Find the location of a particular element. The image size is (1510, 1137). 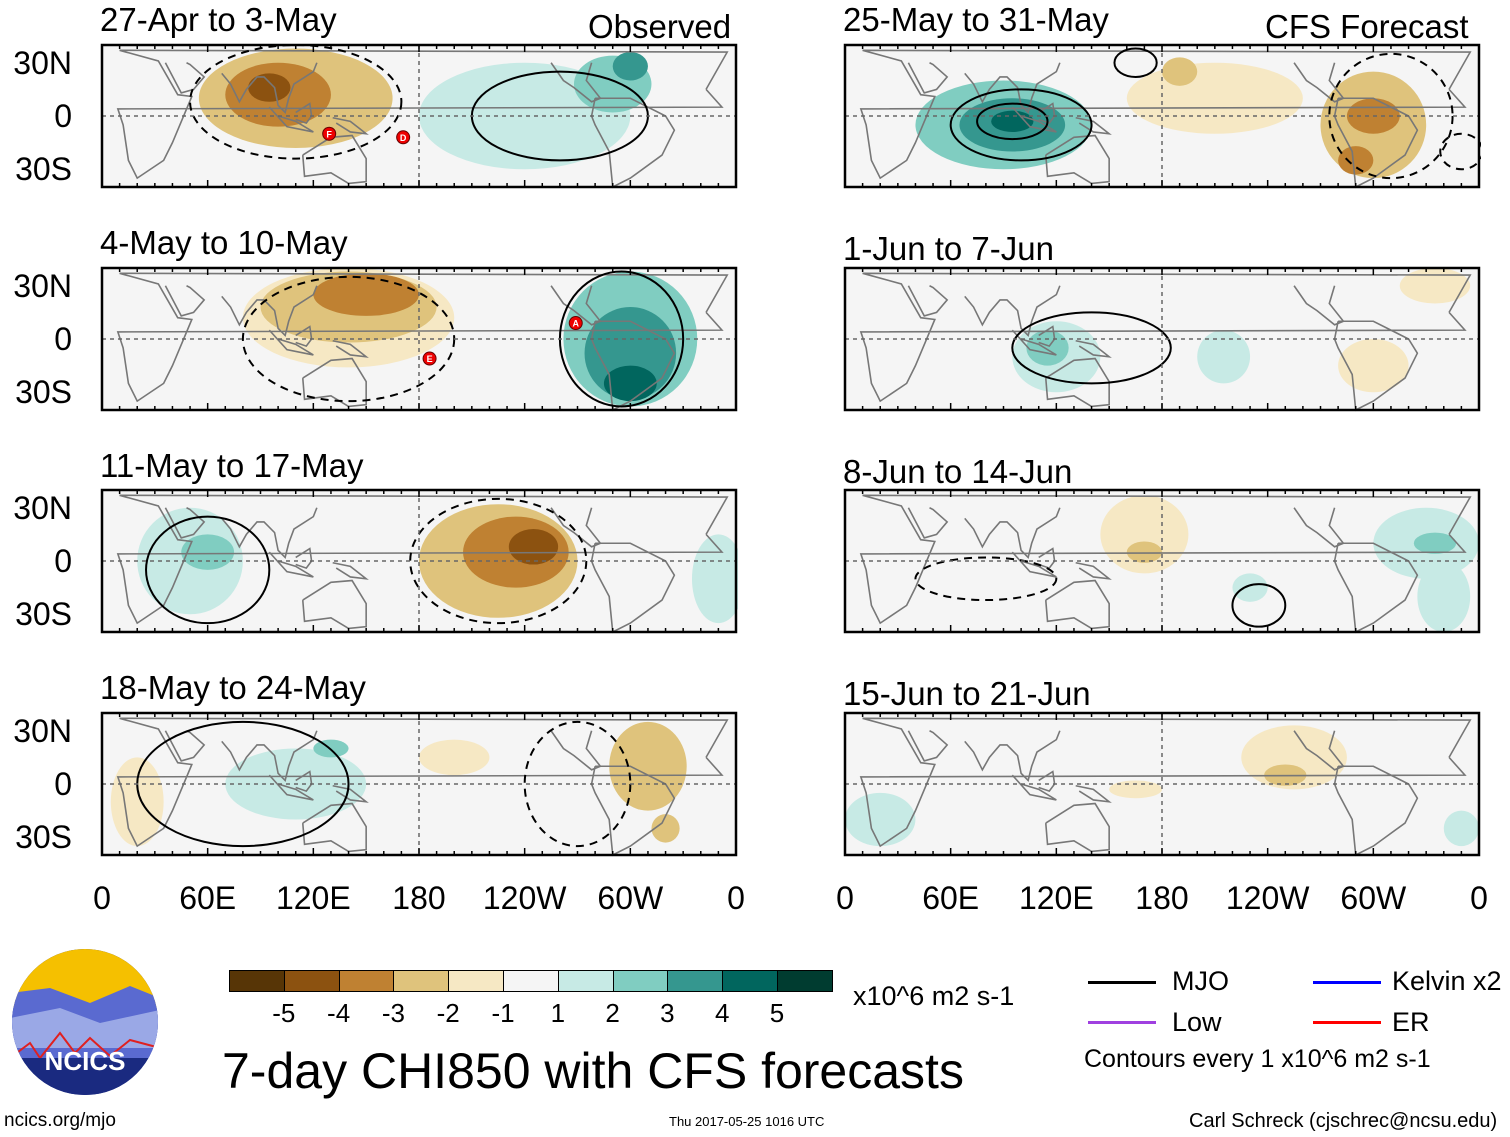

storm-marker: E is located at coordinates (429, 358).